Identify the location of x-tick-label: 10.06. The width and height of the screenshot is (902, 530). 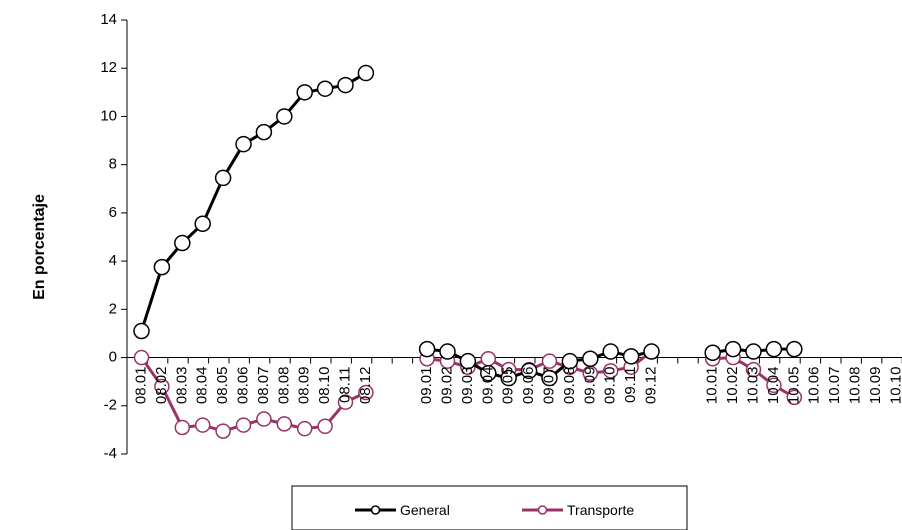
(814, 386).